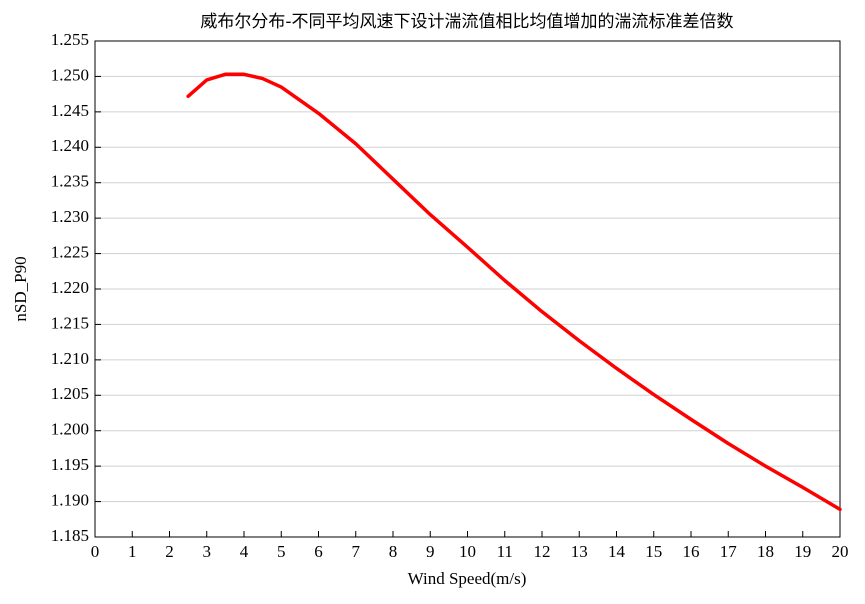 Image resolution: width=865 pixels, height=604 pixels. I want to click on y-tick-label: 1.195, so click(70, 464).